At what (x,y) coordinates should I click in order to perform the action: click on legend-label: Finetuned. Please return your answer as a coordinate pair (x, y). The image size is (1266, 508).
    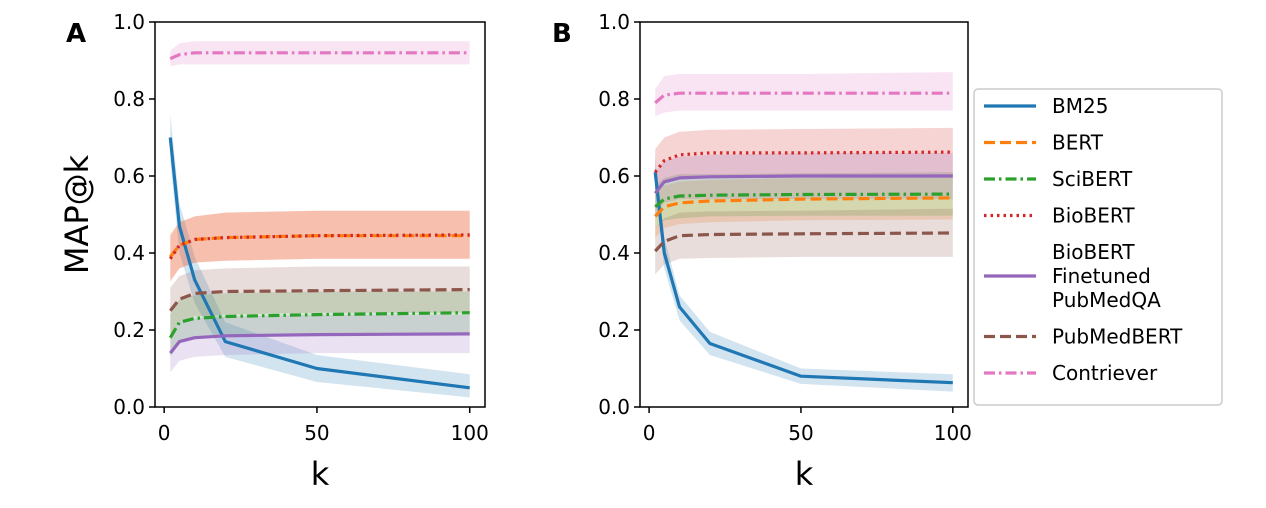
    Looking at the image, I should click on (1101, 276).